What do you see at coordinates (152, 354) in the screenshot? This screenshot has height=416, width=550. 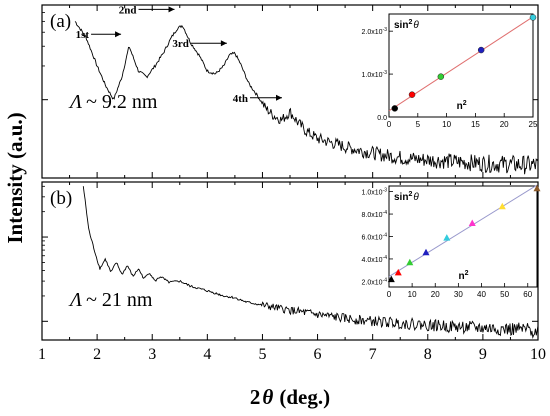 I see `x-tick-label: 3` at bounding box center [152, 354].